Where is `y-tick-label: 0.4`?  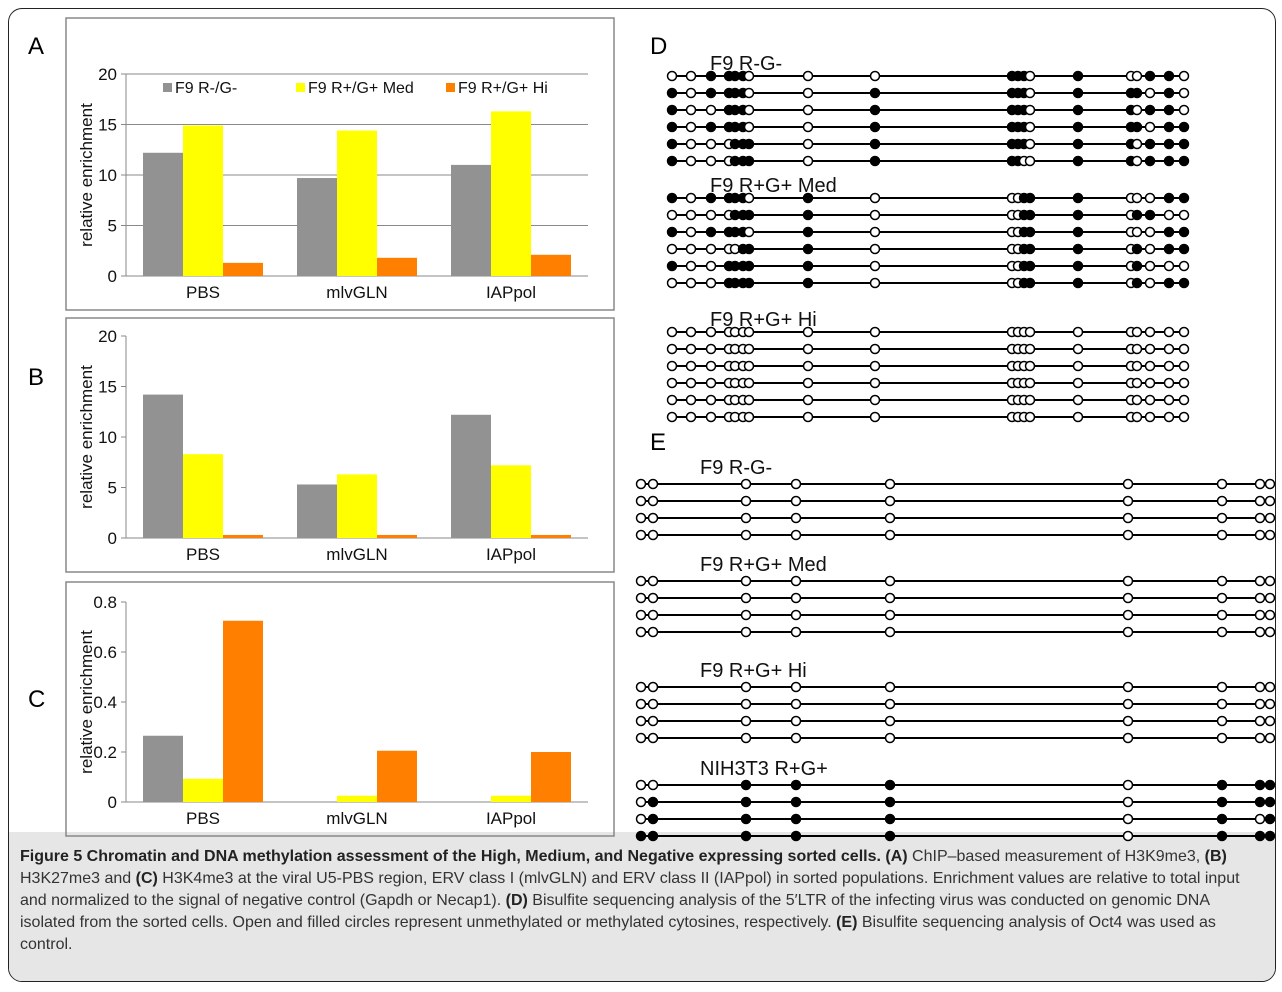 y-tick-label: 0.4 is located at coordinates (105, 702).